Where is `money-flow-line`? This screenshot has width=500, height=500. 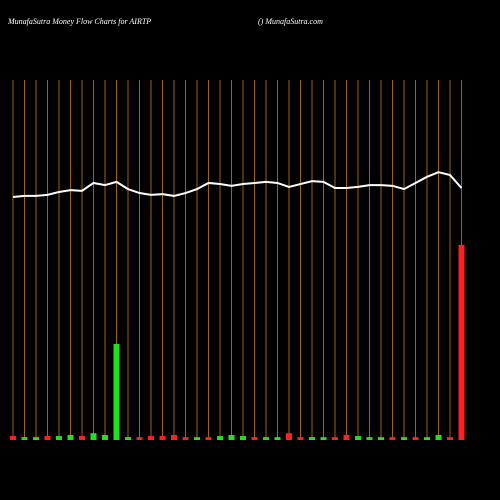 money-flow-line is located at coordinates (237, 184).